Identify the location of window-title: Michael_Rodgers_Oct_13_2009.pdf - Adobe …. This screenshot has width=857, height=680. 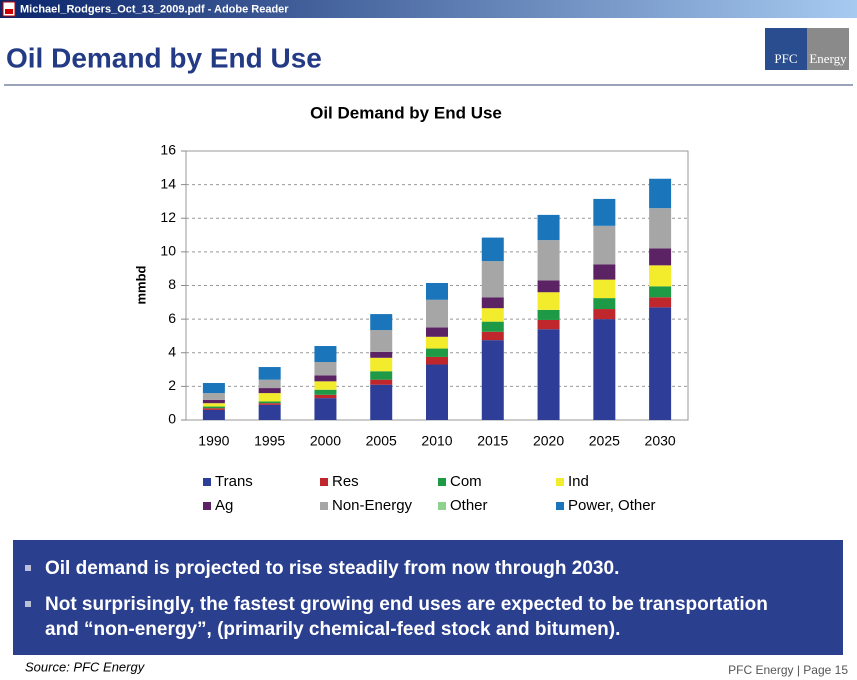
(154, 9).